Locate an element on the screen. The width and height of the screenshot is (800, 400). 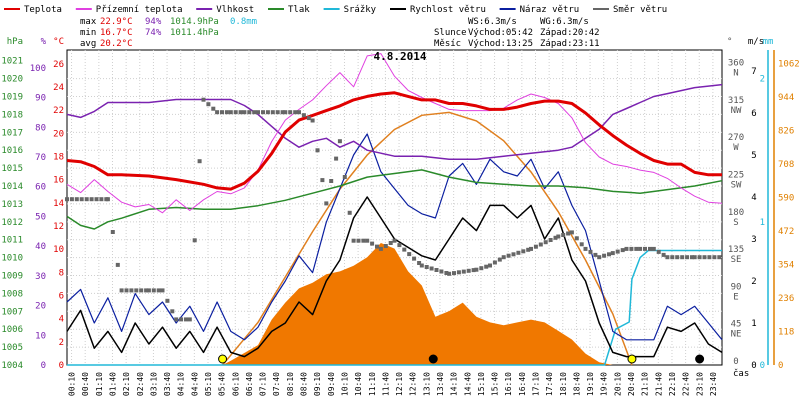
wind-speed-axis-unit: m/s is located at coordinates (756, 42).